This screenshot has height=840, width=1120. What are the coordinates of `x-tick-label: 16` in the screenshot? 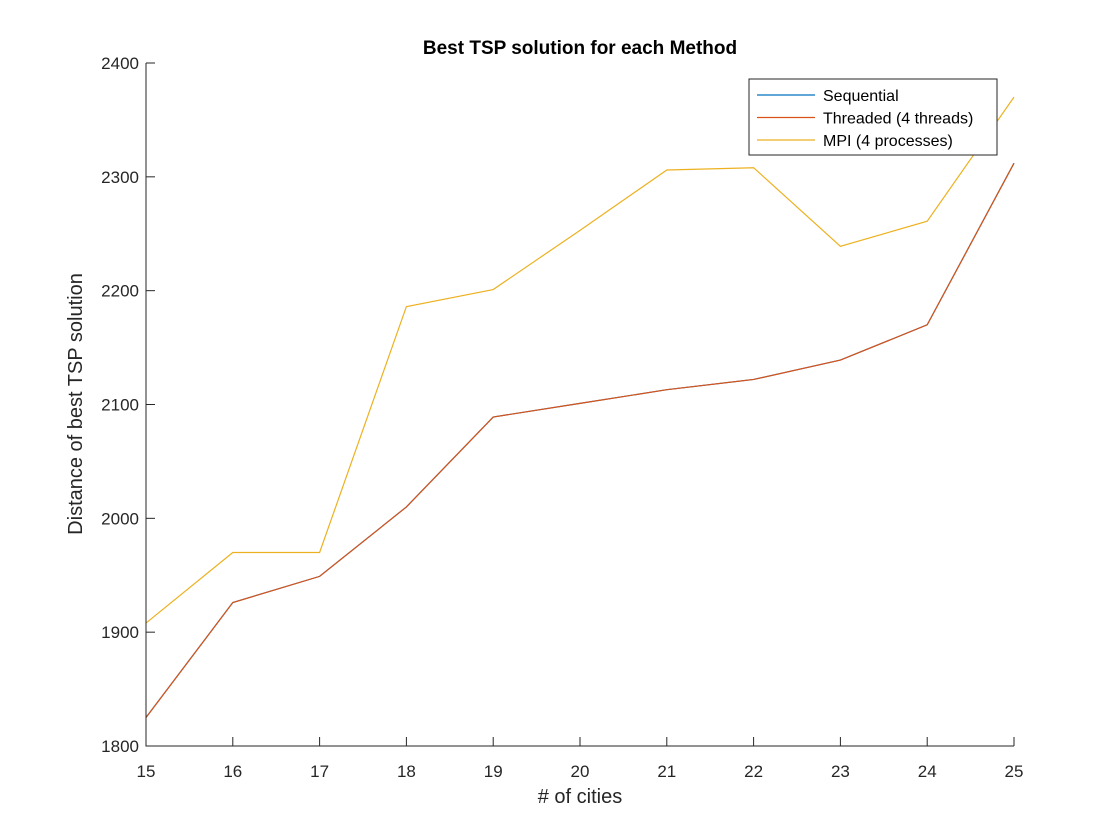 It's located at (232, 771).